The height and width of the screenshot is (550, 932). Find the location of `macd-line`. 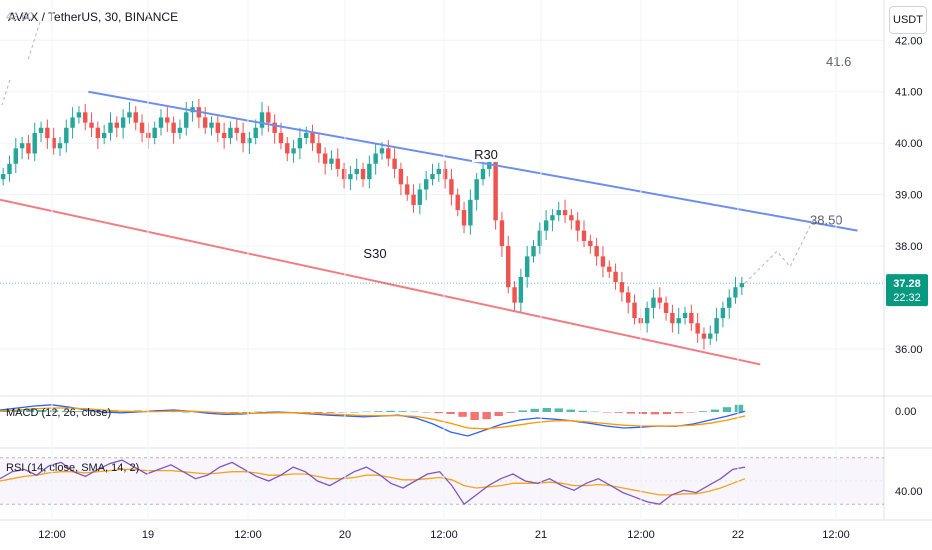

macd-line is located at coordinates (373, 420).